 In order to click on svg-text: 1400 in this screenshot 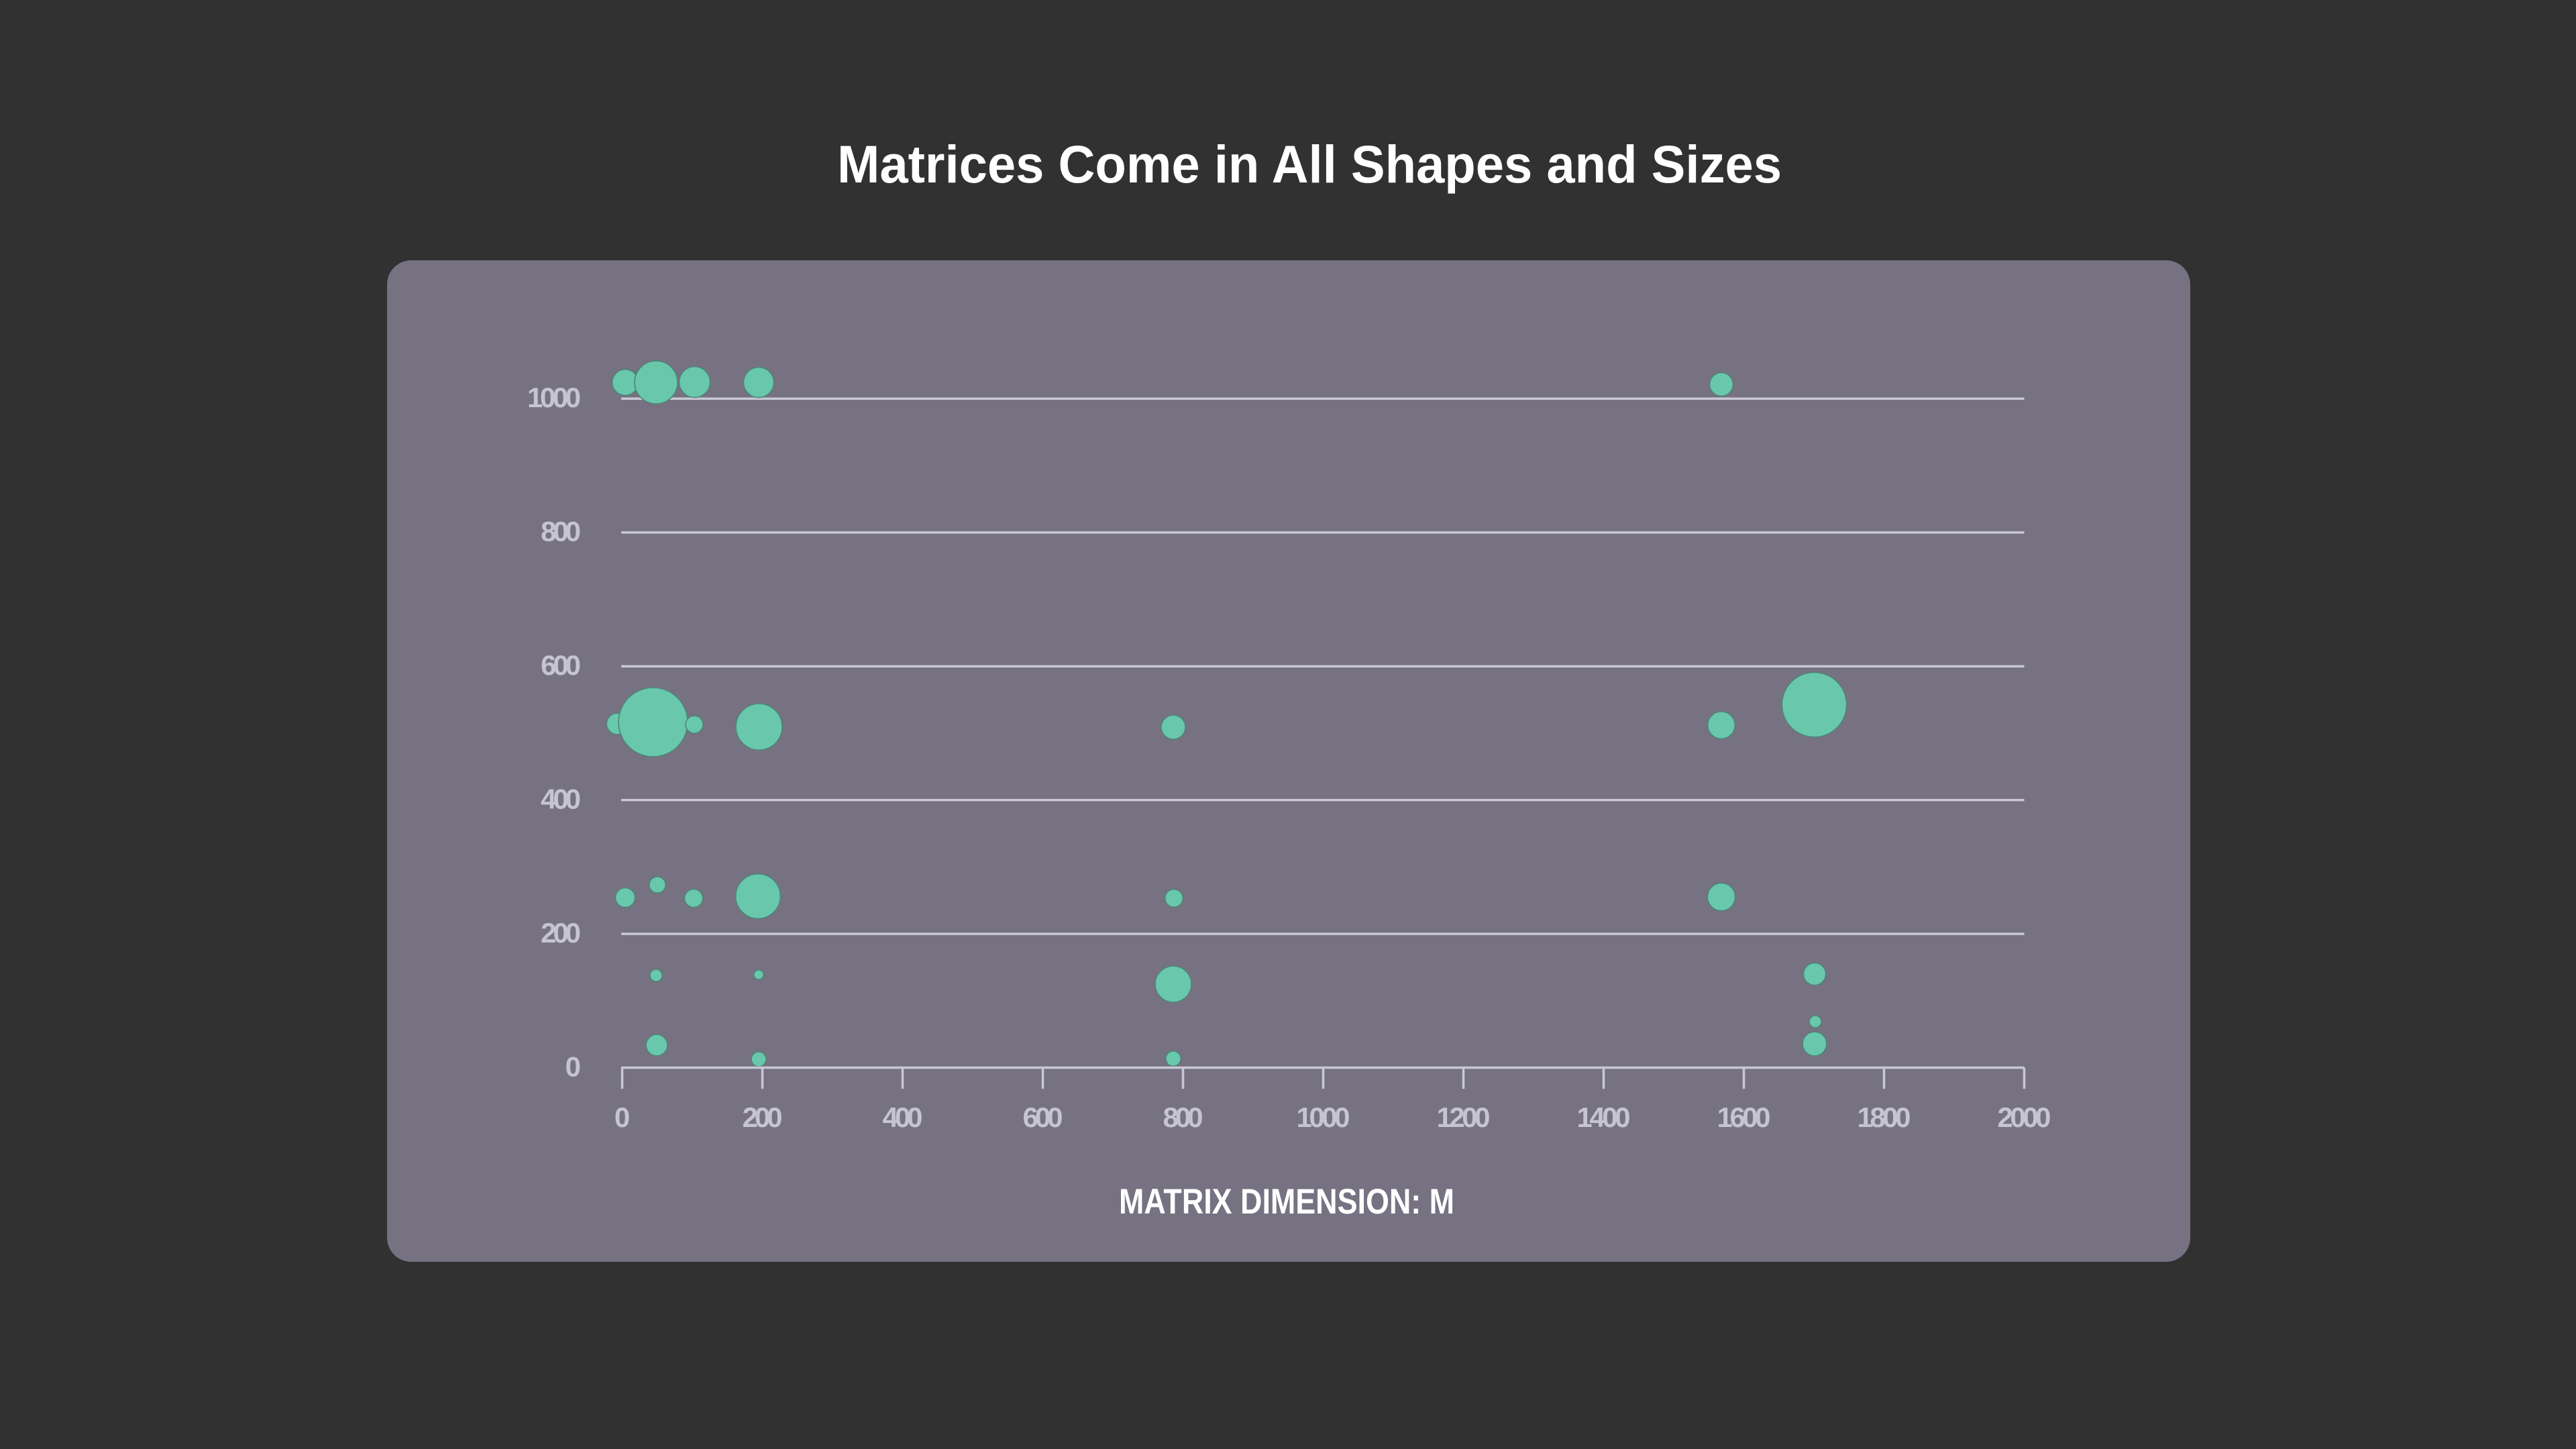, I will do `click(1604, 1117)`.